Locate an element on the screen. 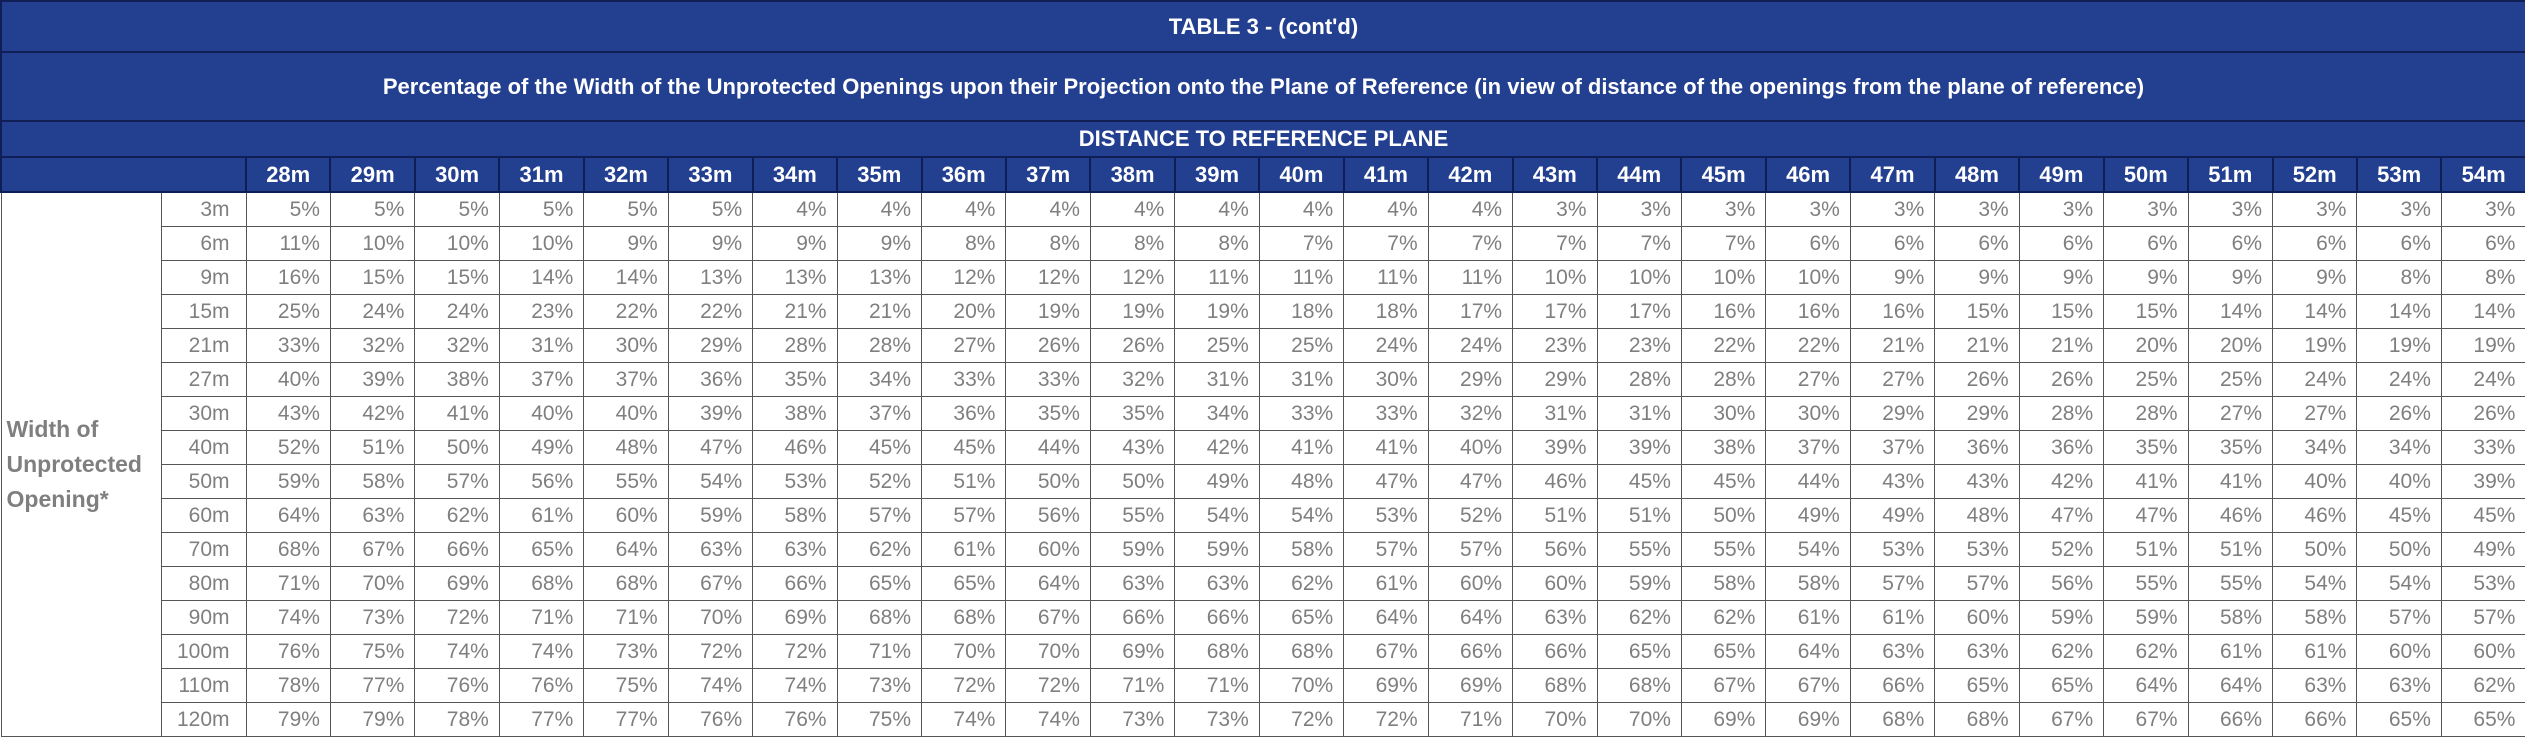 The image size is (2525, 739). table-cell: 35% is located at coordinates (795, 379).